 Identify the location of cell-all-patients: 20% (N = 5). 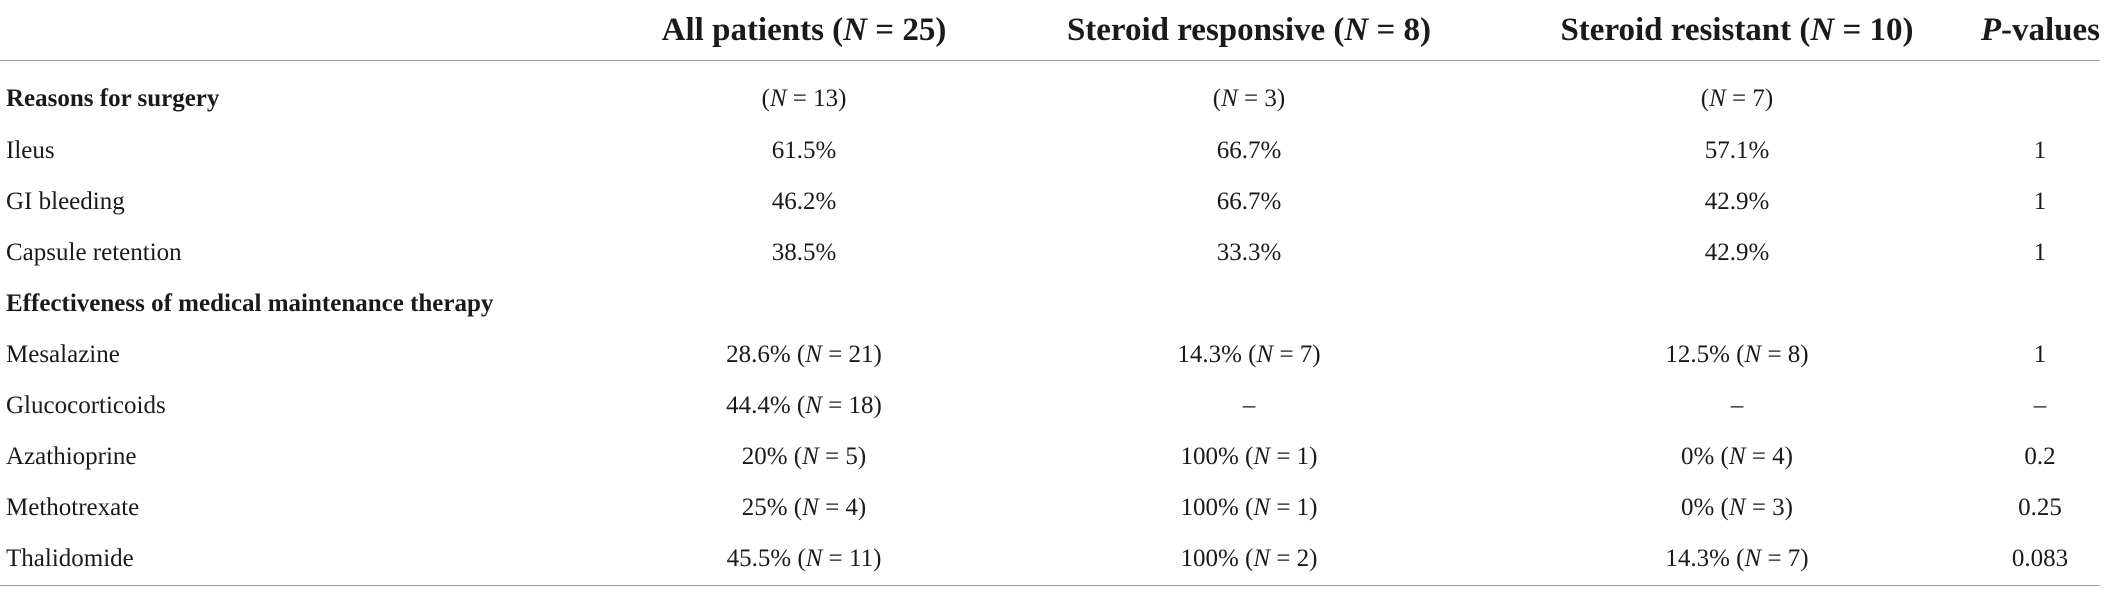
(804, 456).